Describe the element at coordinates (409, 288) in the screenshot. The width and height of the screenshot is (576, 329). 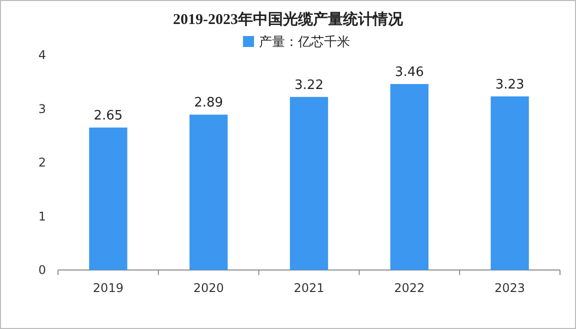
I see `x-tick-label: 2022` at that location.